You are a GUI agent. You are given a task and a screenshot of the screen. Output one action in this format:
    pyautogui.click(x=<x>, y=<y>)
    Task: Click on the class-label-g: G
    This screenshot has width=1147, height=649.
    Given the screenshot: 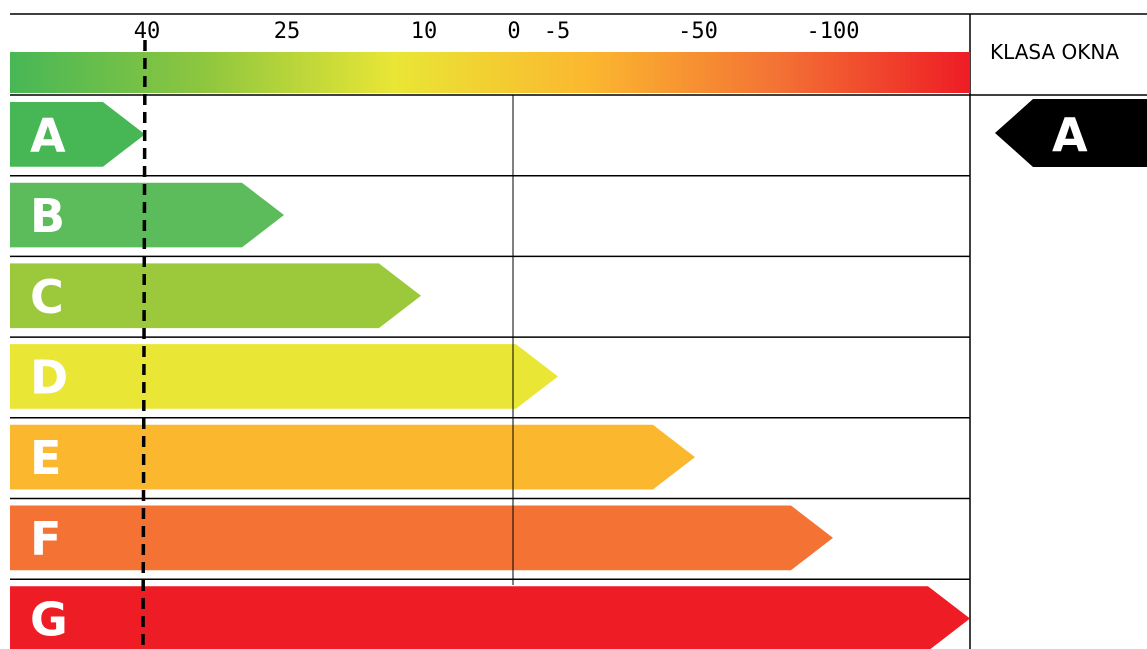 What is the action you would take?
    pyautogui.click(x=49, y=620)
    